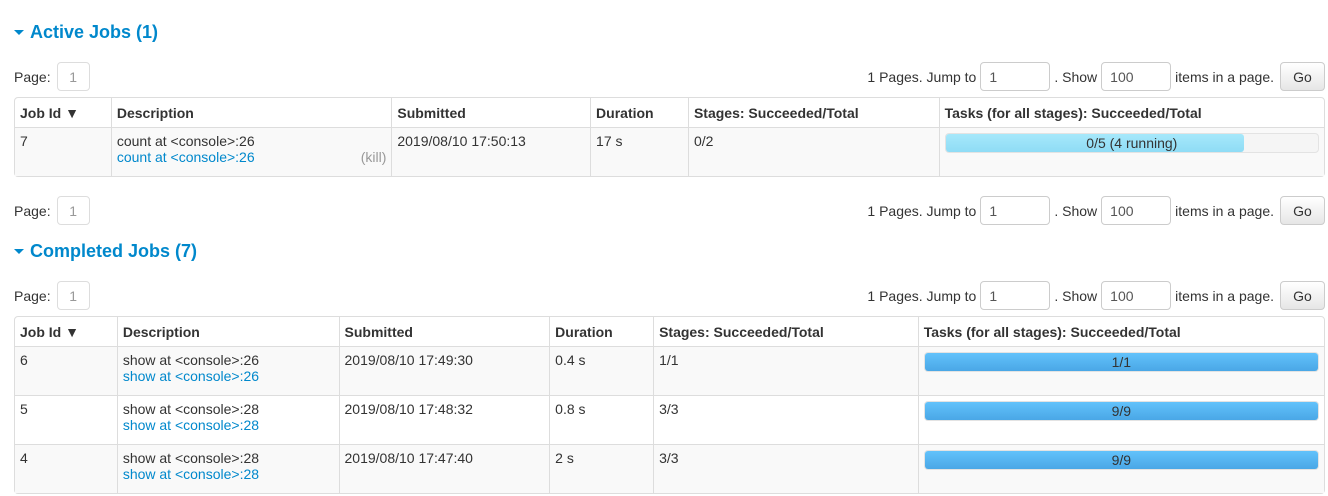 The width and height of the screenshot is (1328, 496). I want to click on active-jobs-toggle: Active Jobs (1), so click(86, 32).